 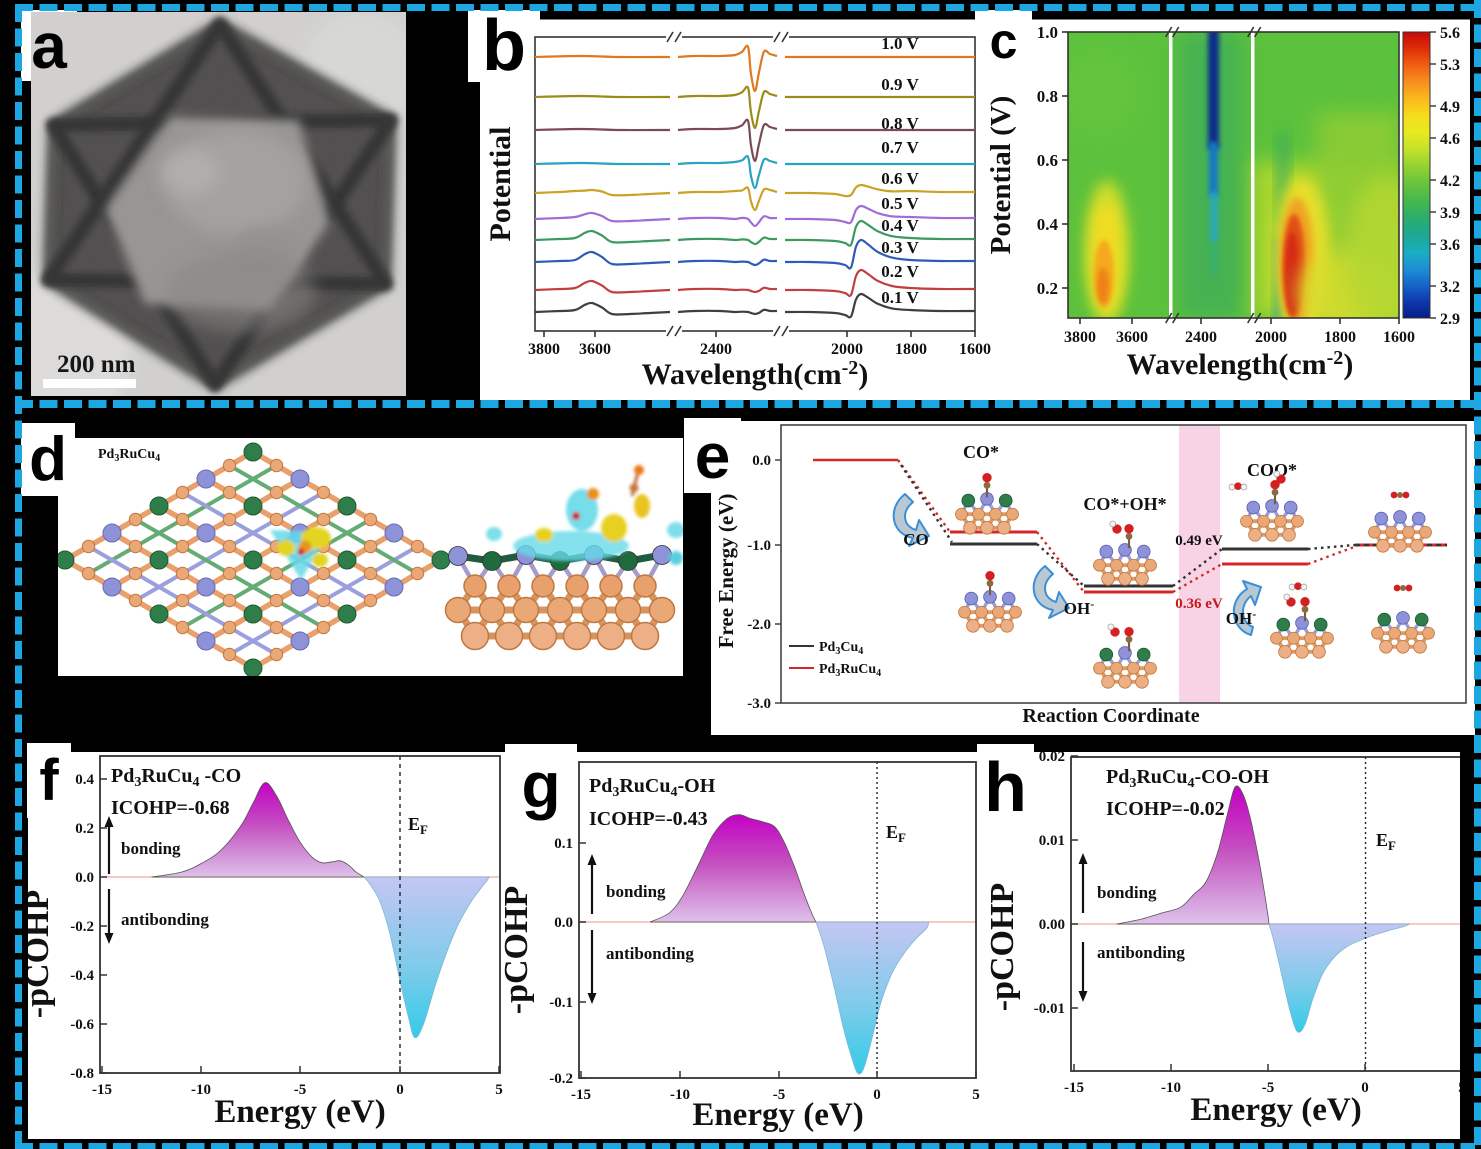 What do you see at coordinates (170, 808) in the screenshot?
I see `svg-text: ICOHP=-0.68` at bounding box center [170, 808].